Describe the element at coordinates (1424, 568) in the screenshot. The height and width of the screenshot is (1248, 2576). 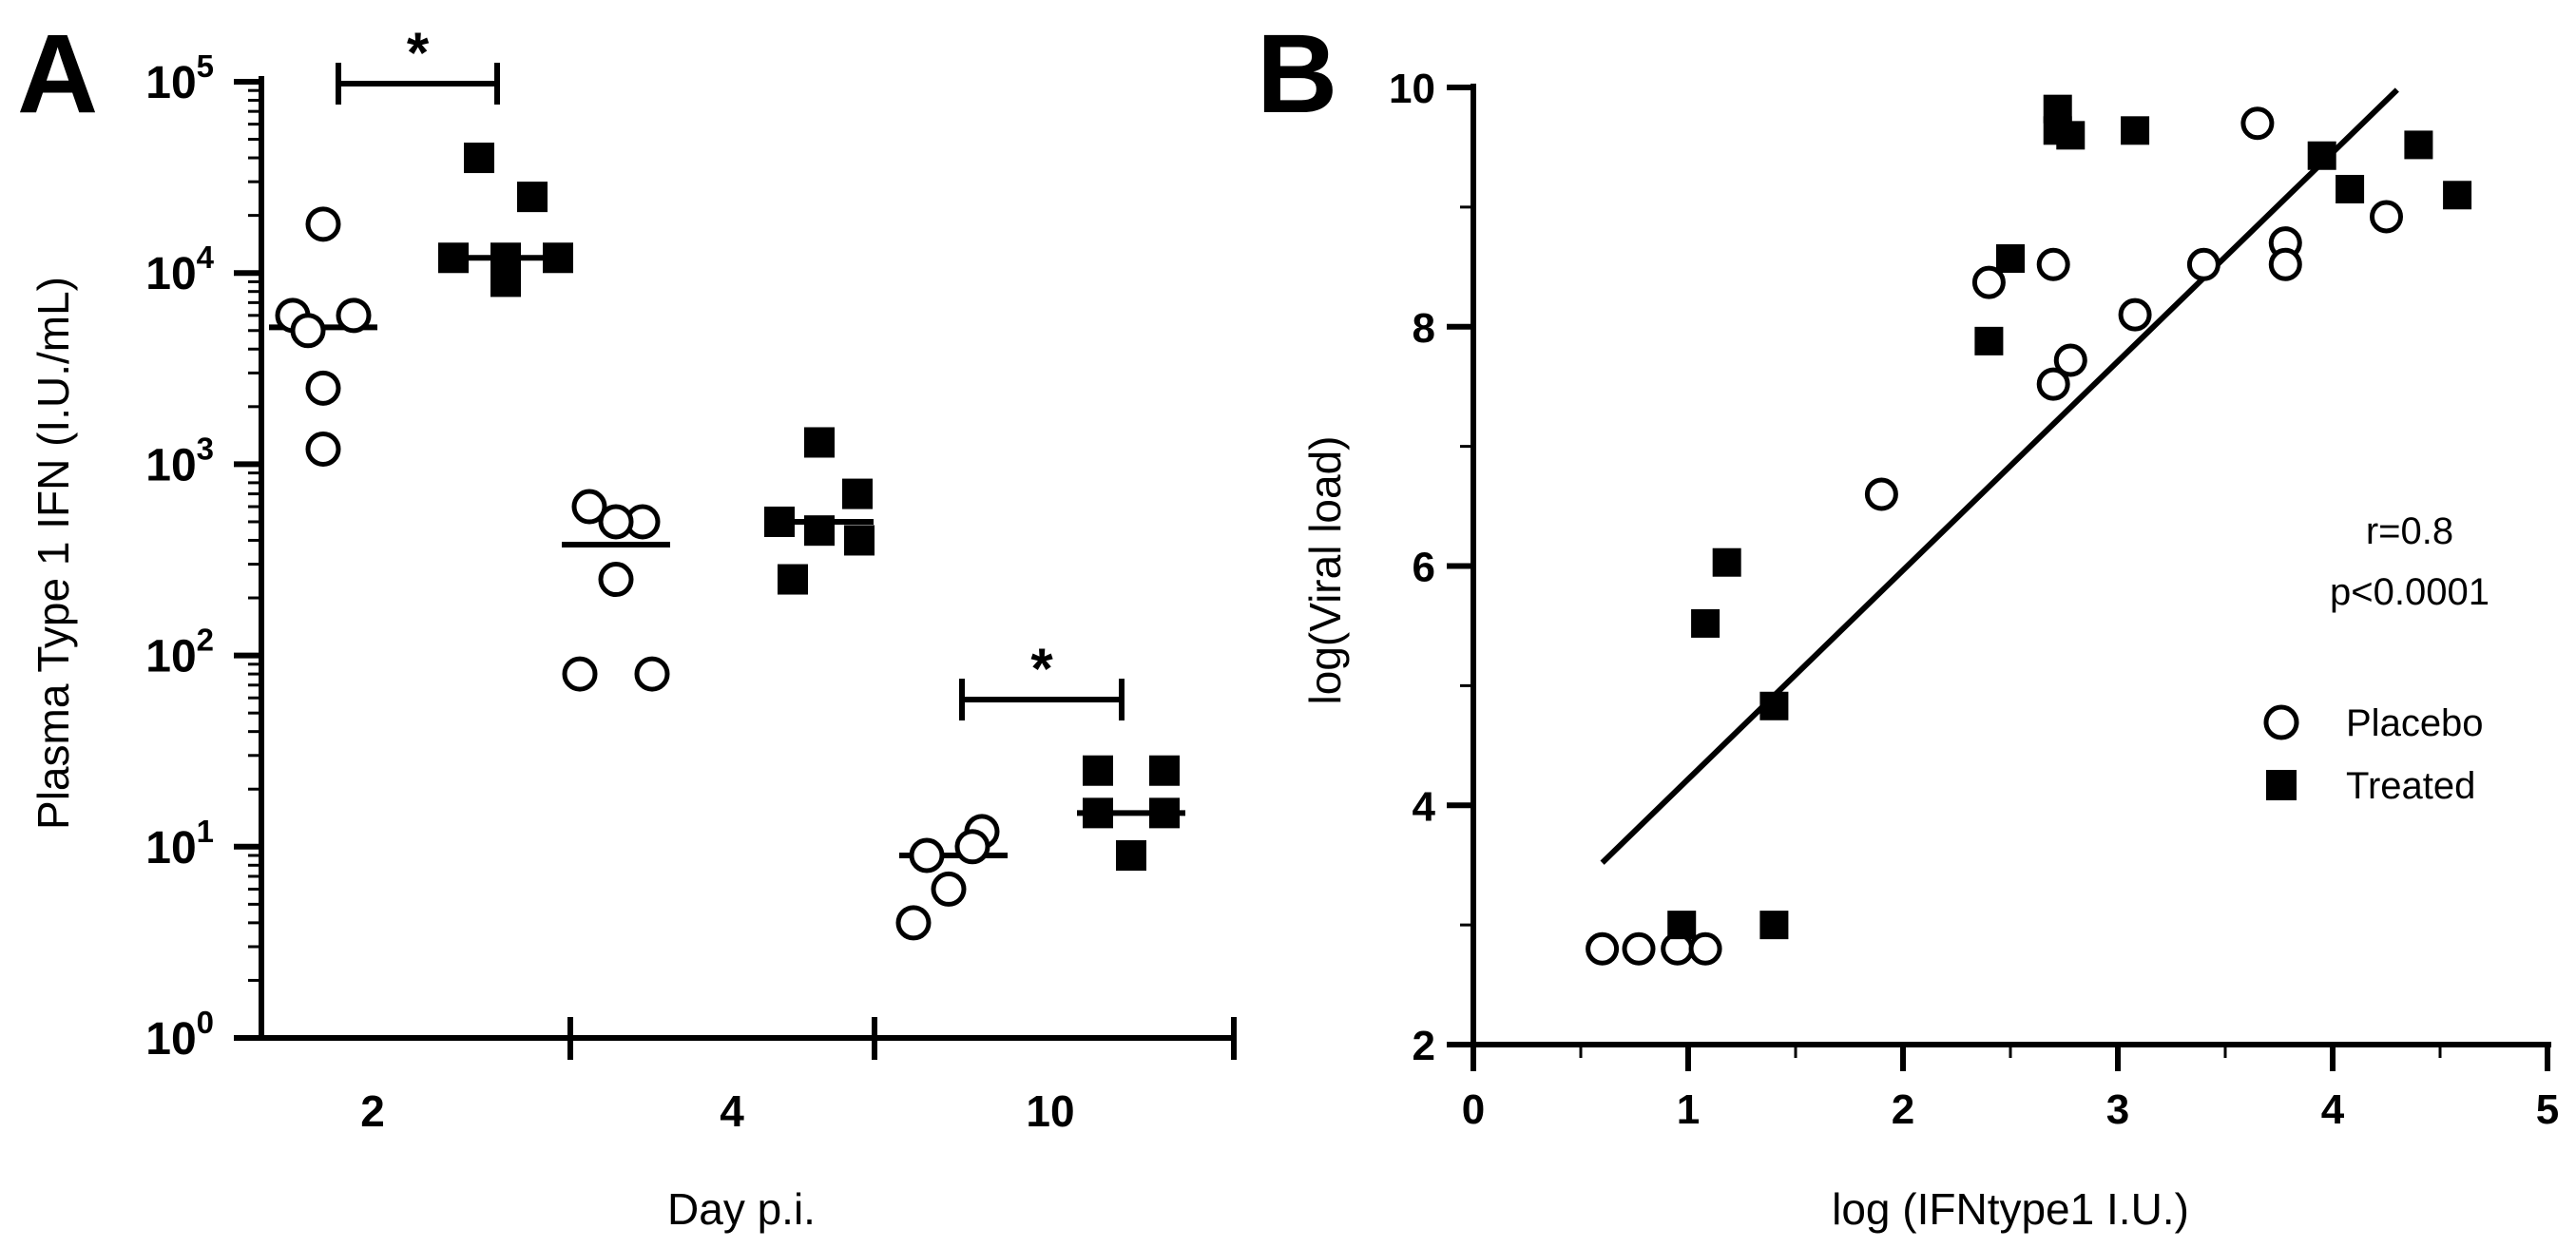
I see `y-tick-label: 6` at that location.